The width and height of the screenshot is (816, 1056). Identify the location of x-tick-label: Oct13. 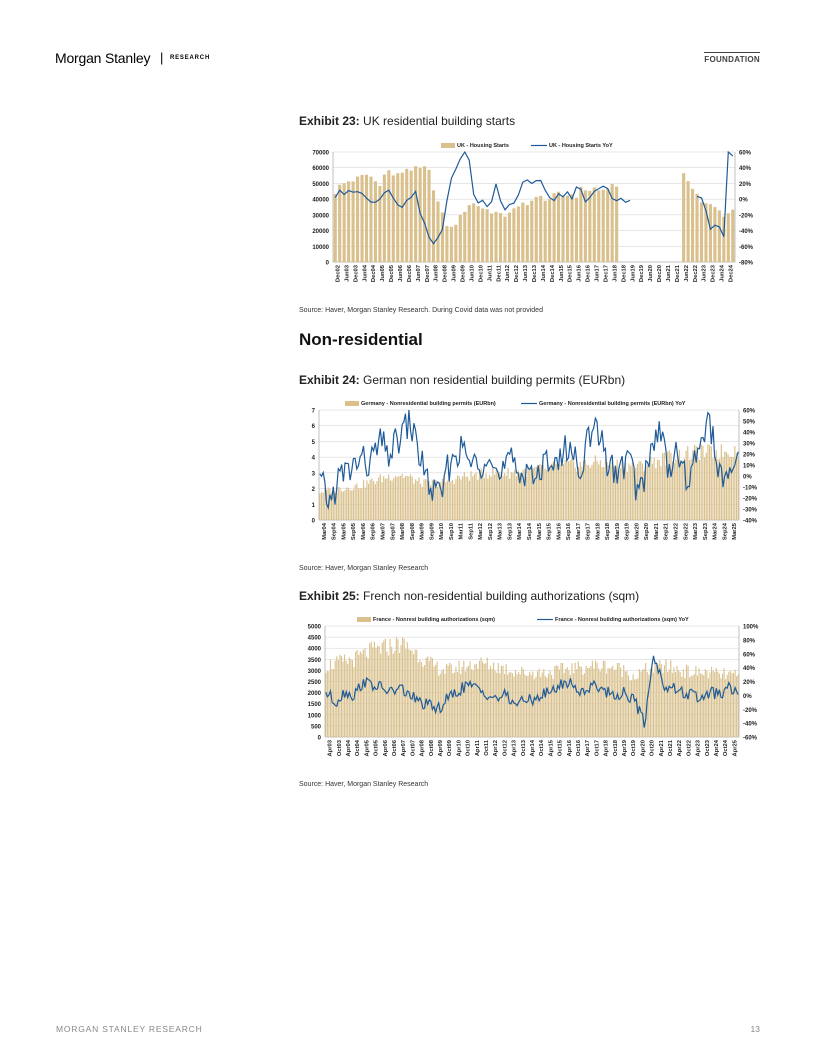
(524, 747).